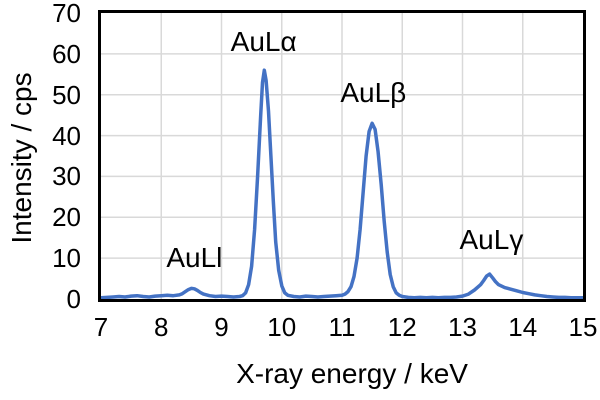  What do you see at coordinates (342, 327) in the screenshot?
I see `x-tick-label: 11` at bounding box center [342, 327].